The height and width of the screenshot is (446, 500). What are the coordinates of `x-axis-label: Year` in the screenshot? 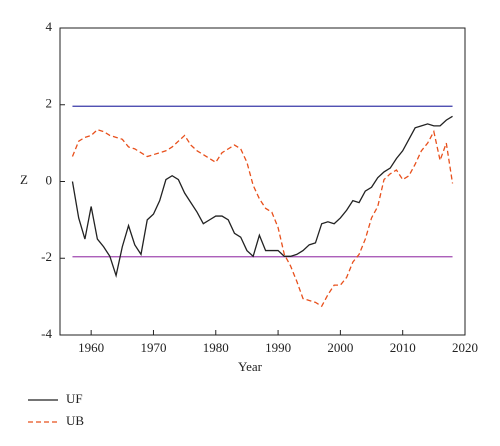 It's located at (250, 366).